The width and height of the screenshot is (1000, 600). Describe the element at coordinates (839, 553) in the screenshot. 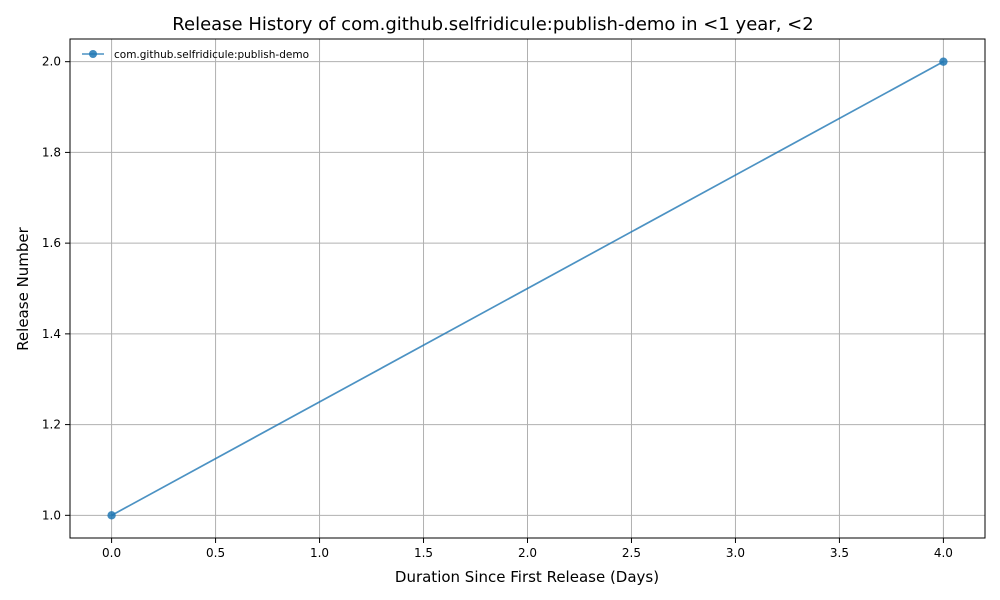

I see `x-tick-label: 3.5` at that location.